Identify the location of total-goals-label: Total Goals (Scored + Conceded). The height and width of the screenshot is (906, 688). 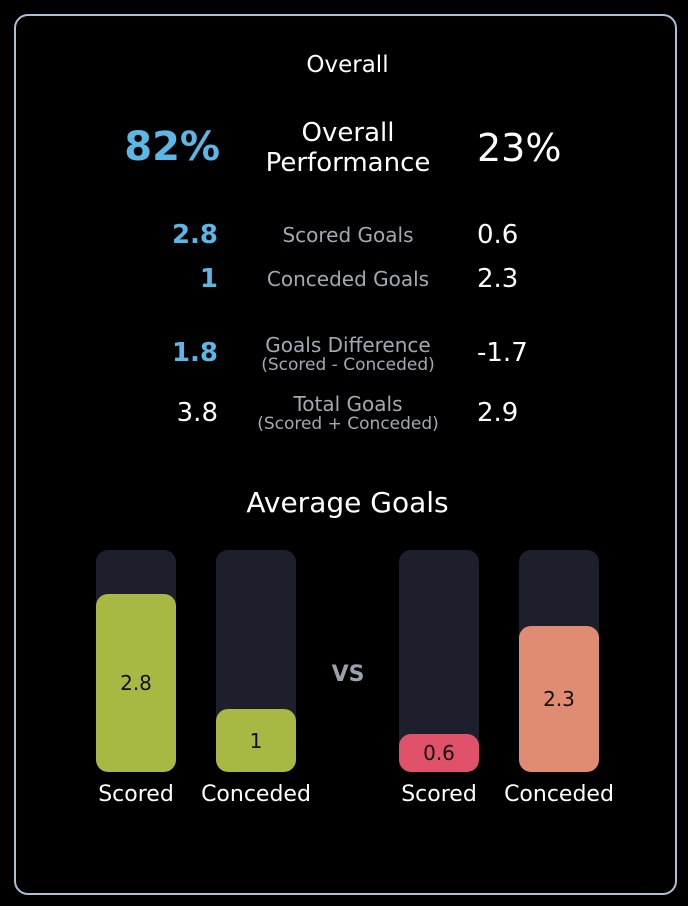
(348, 413).